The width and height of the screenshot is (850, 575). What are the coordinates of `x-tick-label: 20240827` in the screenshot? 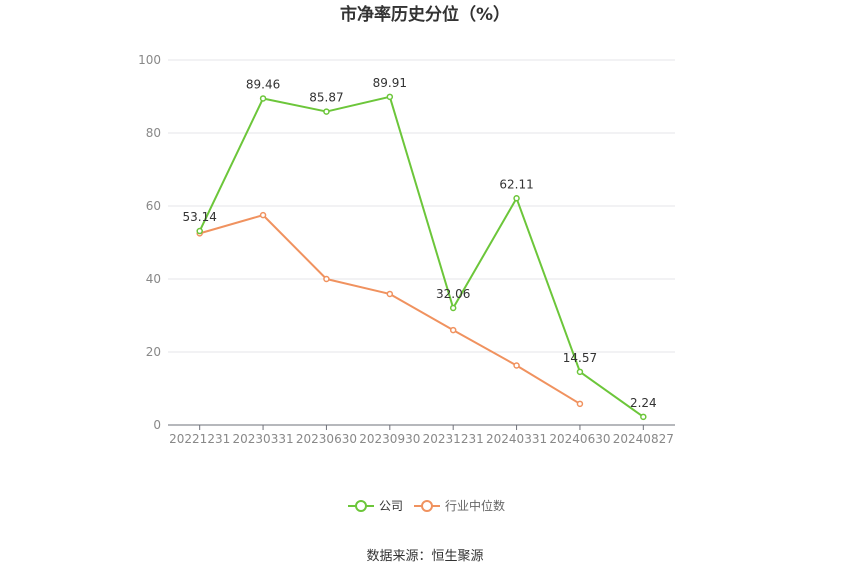 It's located at (643, 439).